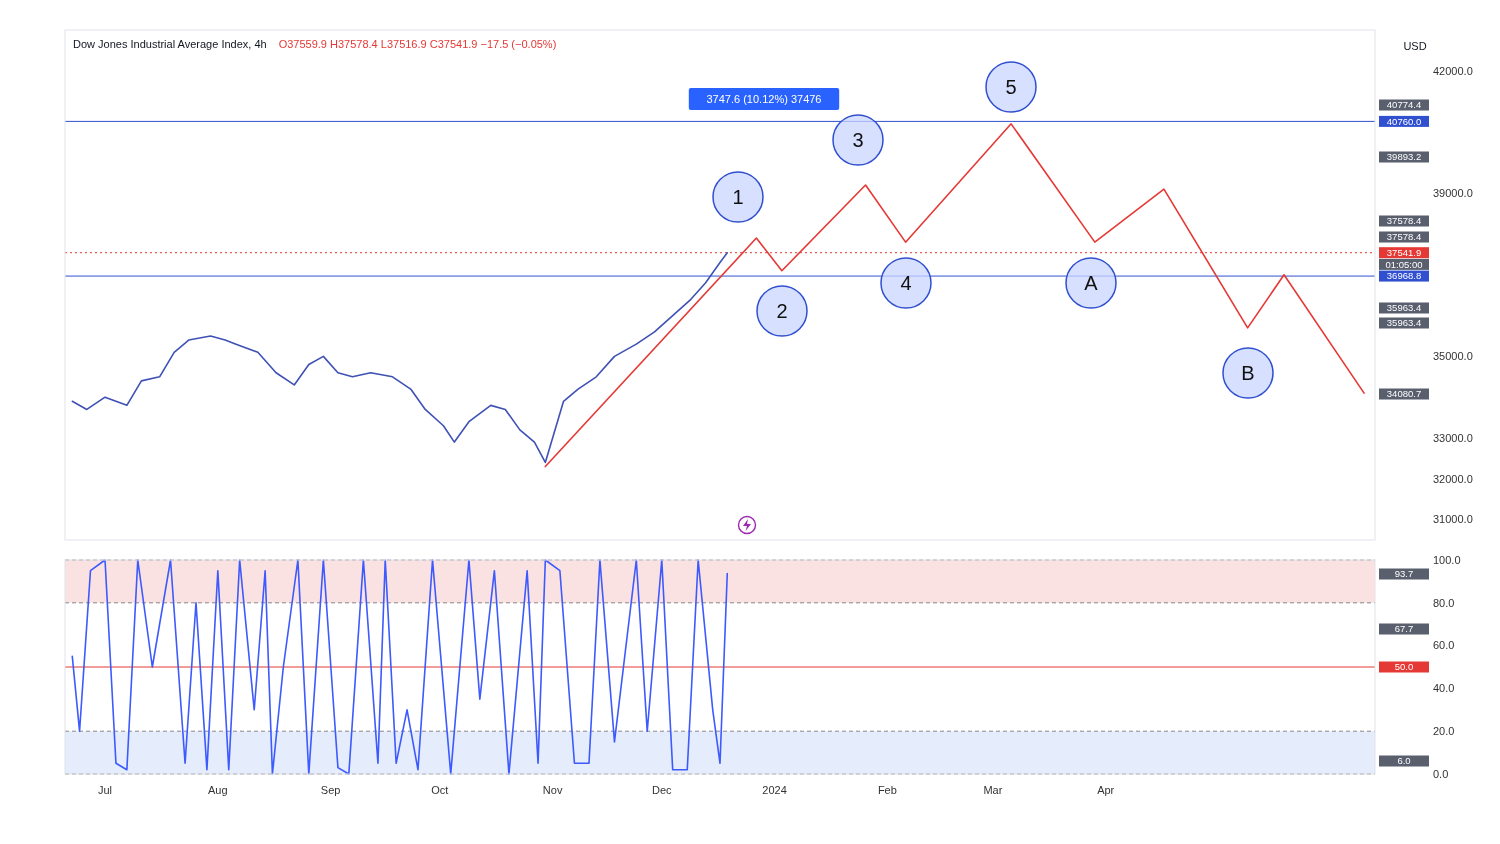  What do you see at coordinates (1444, 602) in the screenshot?
I see `y-tick-label: 80.0` at bounding box center [1444, 602].